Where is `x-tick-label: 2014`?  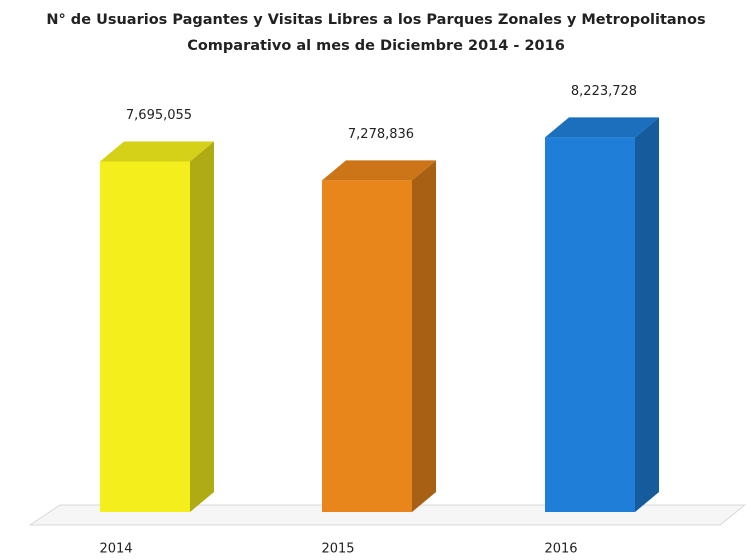
x-tick-label: 2014 is located at coordinates (115, 549).